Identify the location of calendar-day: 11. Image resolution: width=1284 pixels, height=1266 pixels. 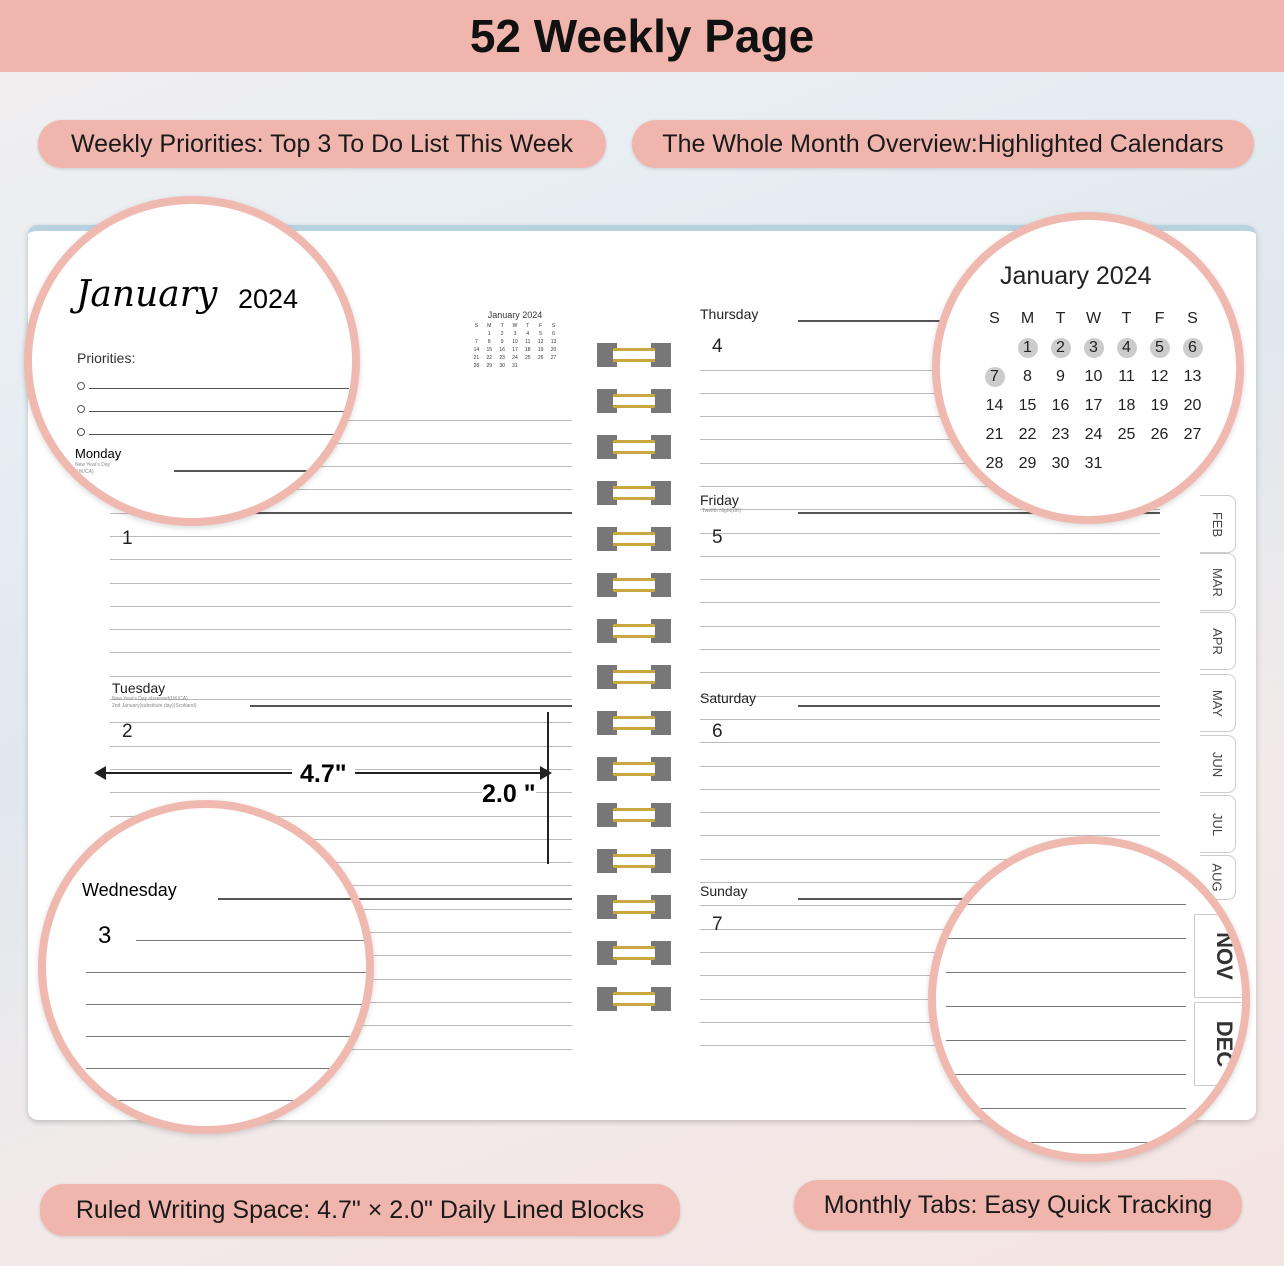
(1126, 376).